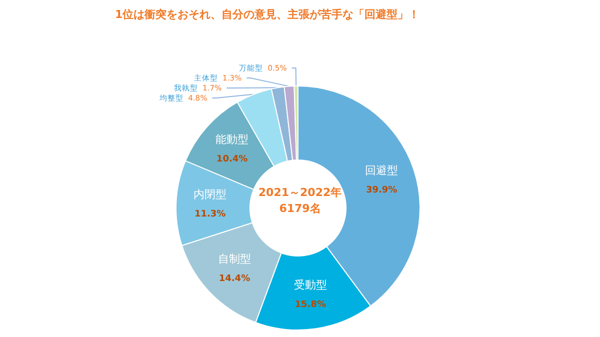 This screenshot has width=600, height=337. What do you see at coordinates (210, 194) in the screenshot?
I see `slice-label: 内閉型` at bounding box center [210, 194].